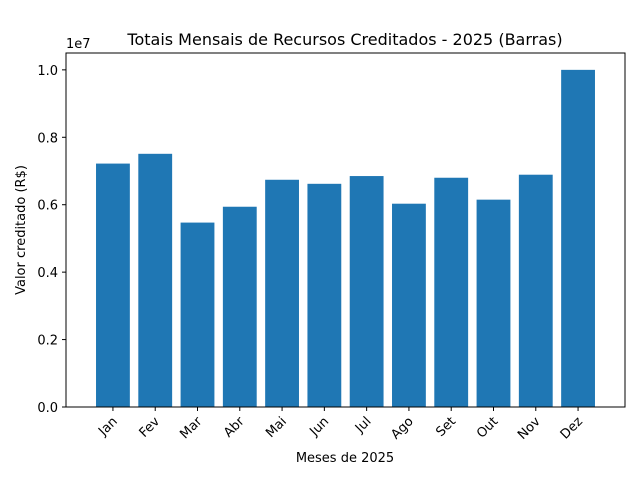 The height and width of the screenshot is (480, 640). What do you see at coordinates (409, 305) in the screenshot?
I see `bar-ago` at bounding box center [409, 305].